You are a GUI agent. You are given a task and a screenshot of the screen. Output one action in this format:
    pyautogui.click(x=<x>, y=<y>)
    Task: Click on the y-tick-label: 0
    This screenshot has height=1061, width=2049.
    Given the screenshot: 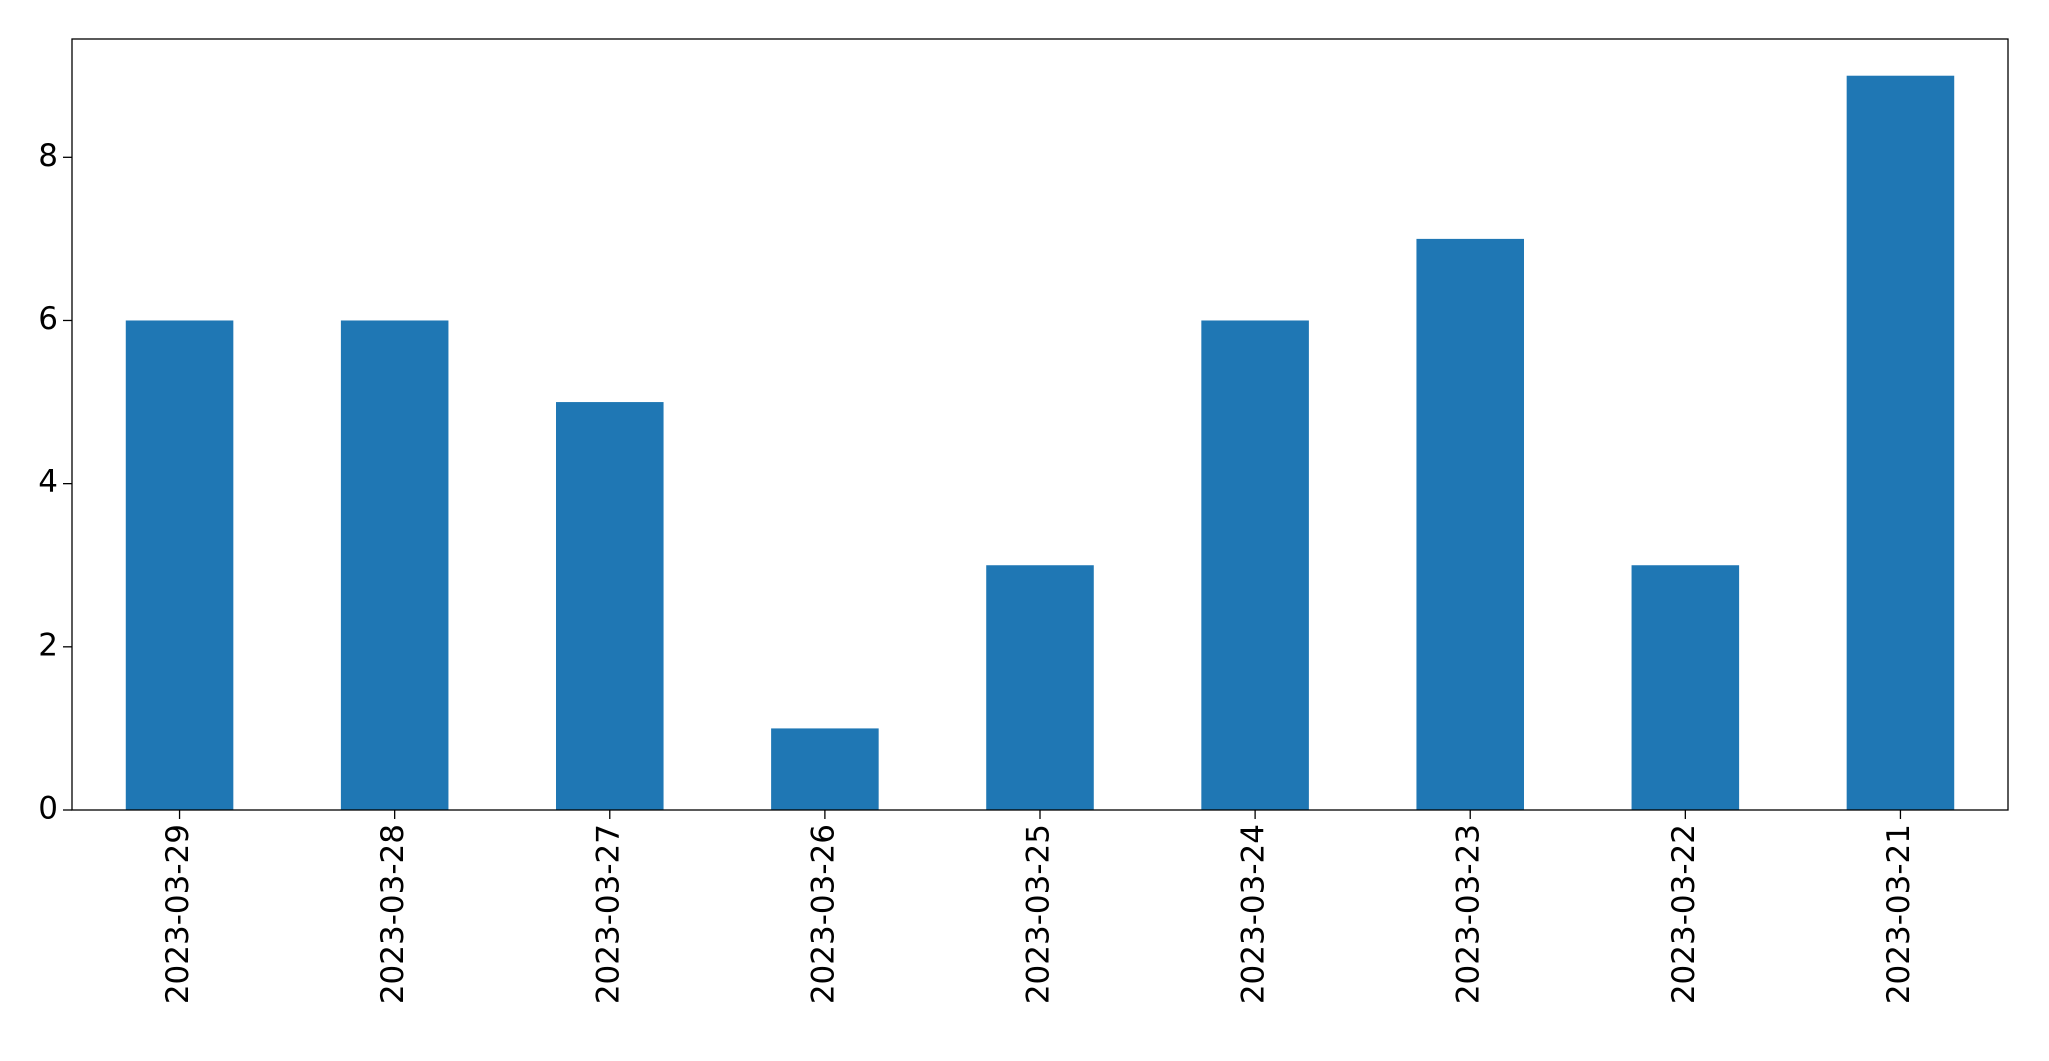 What is the action you would take?
    pyautogui.click(x=48, y=809)
    